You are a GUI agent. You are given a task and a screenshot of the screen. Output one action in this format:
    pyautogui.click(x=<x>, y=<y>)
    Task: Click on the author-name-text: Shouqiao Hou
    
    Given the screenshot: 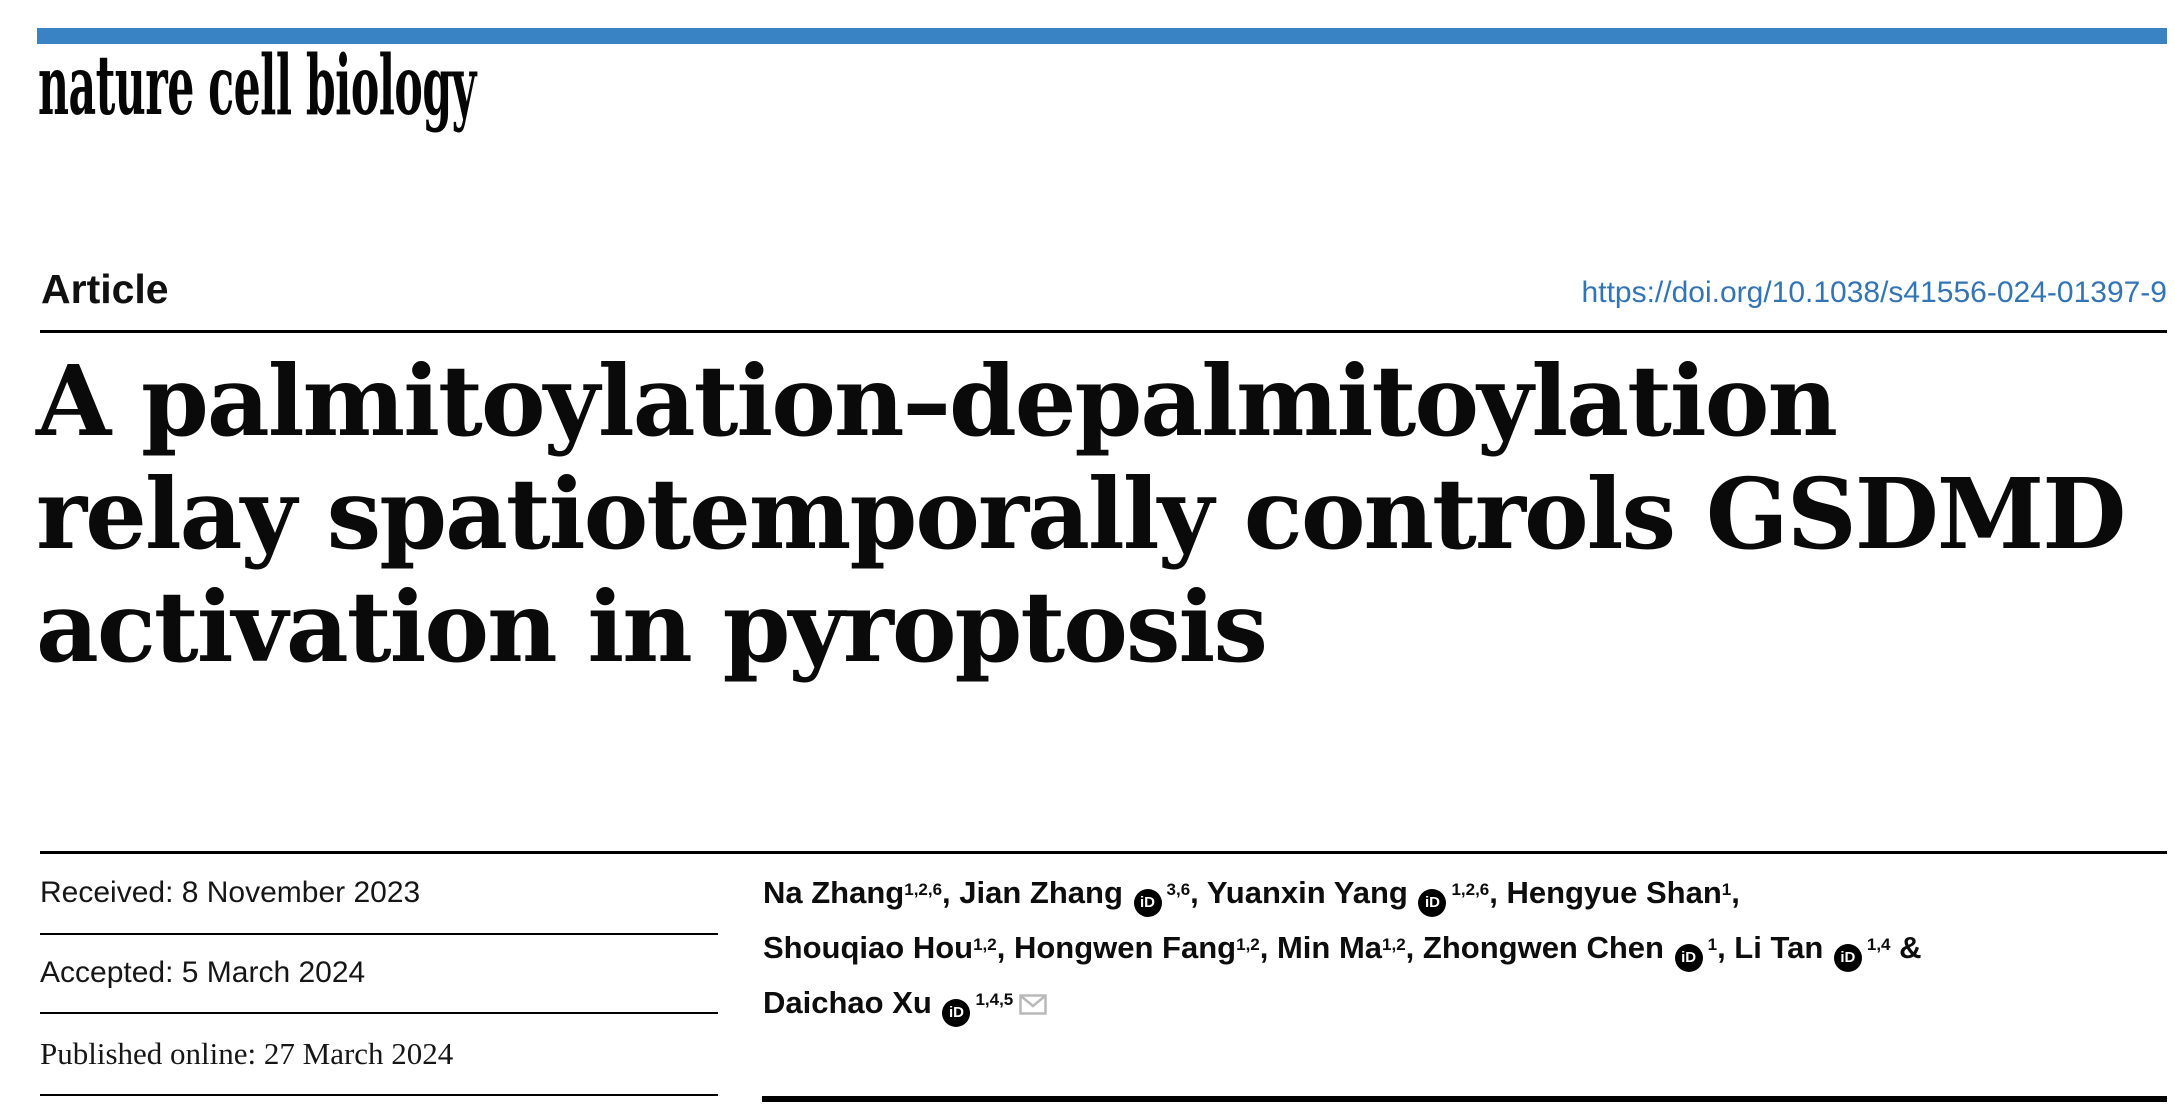 What is the action you would take?
    pyautogui.click(x=868, y=947)
    